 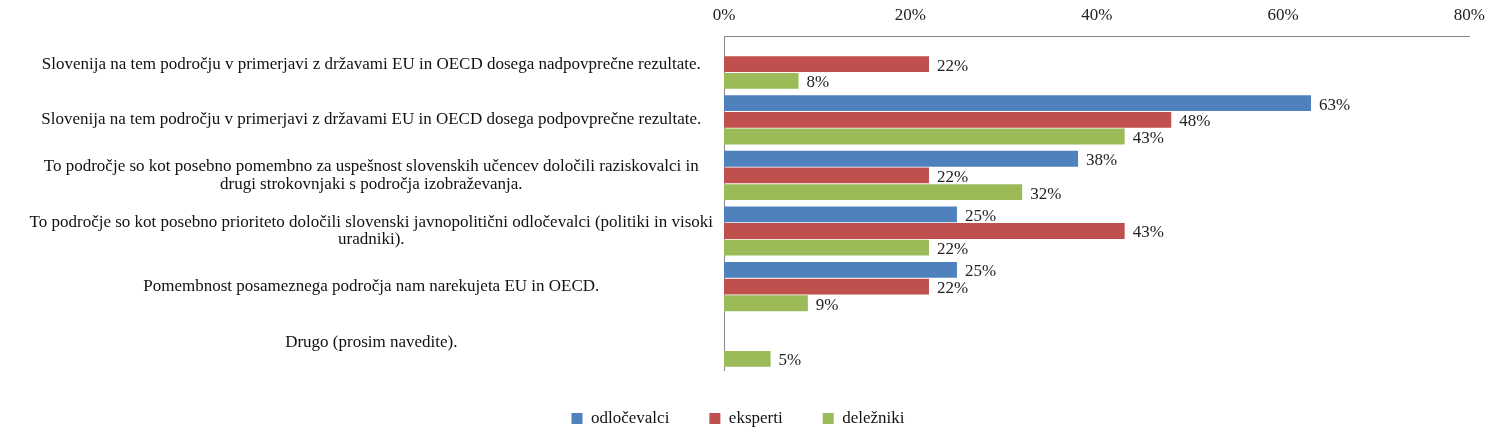 I want to click on data-label: 9%, so click(x=827, y=304).